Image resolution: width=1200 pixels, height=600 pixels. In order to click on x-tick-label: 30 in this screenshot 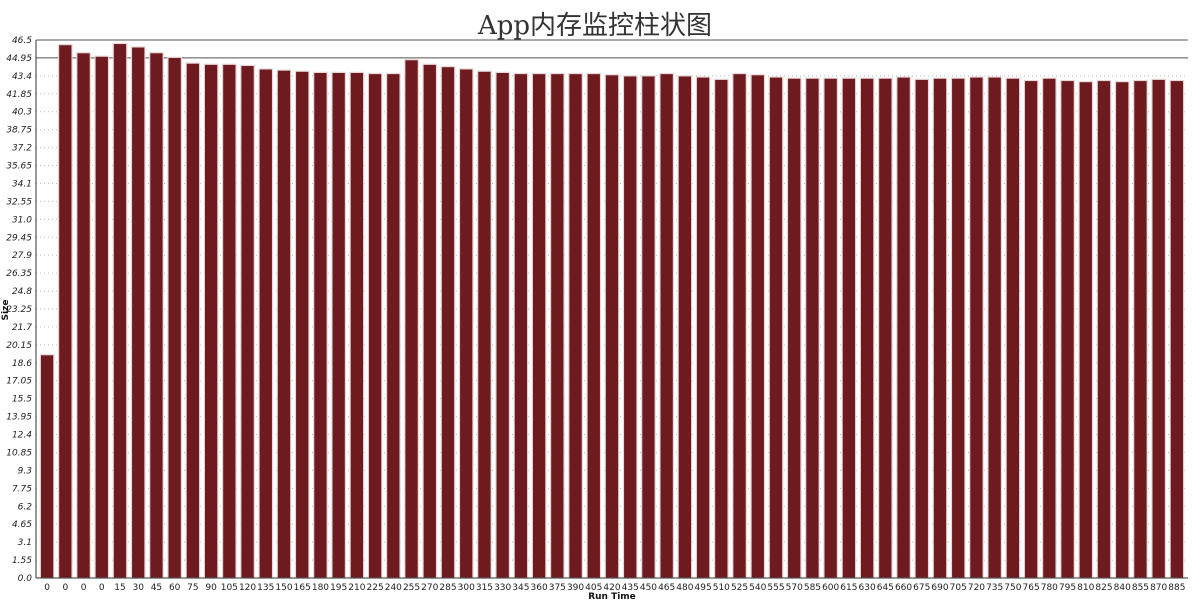, I will do `click(138, 588)`.